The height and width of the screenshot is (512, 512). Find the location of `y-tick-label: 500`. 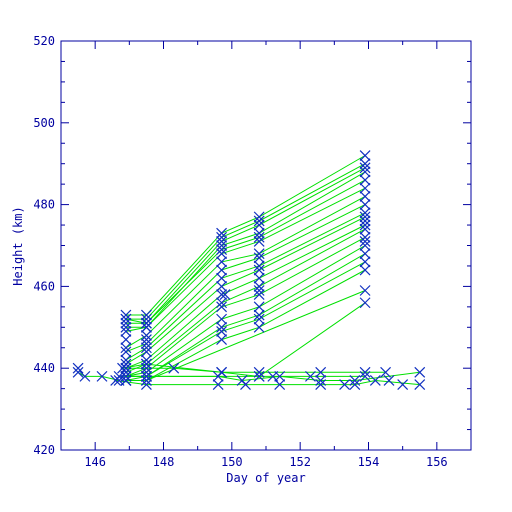

y-tick-label: 500 is located at coordinates (44, 123).